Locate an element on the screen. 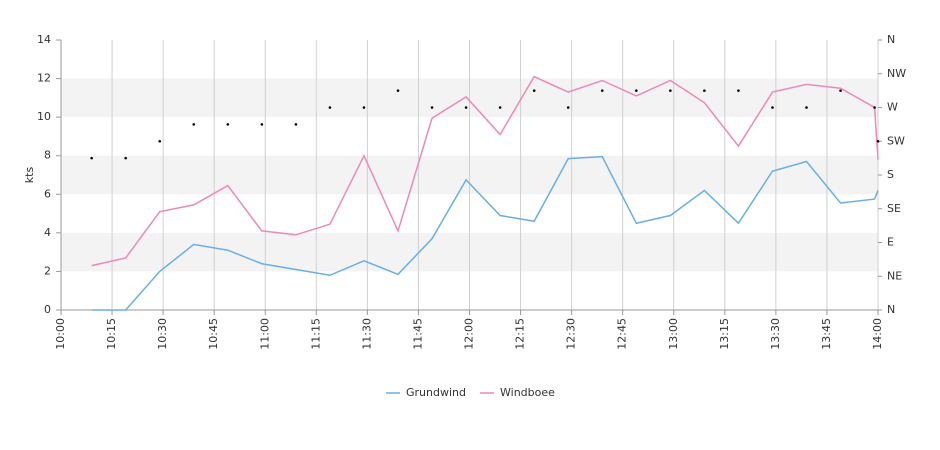 The height and width of the screenshot is (450, 940). x-tick-label: 11:15 is located at coordinates (315, 334).